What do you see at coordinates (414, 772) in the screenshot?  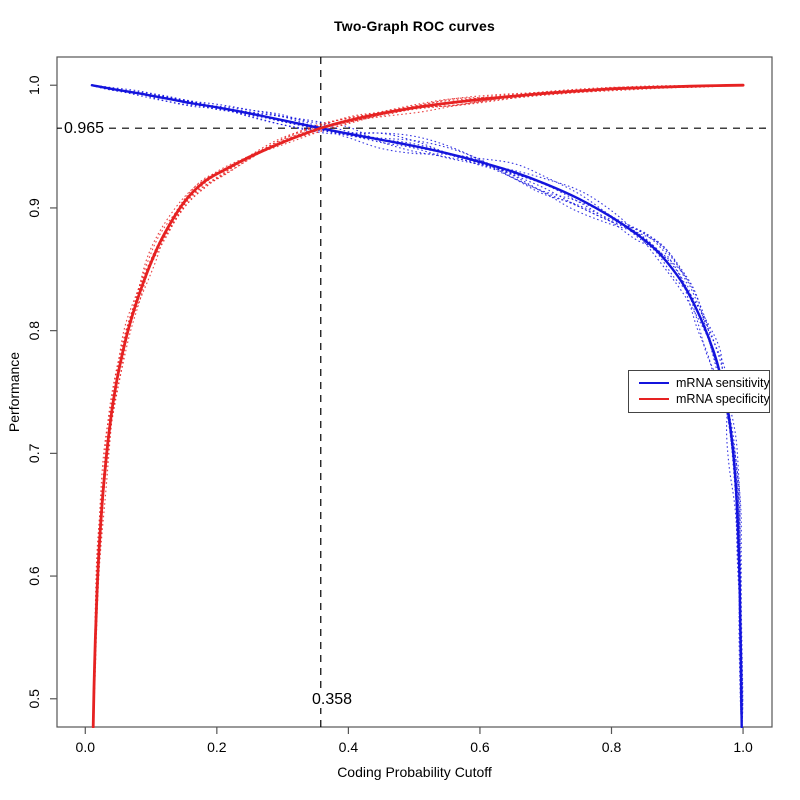 I see `x-axis-label: Coding Probability Cutoff` at bounding box center [414, 772].